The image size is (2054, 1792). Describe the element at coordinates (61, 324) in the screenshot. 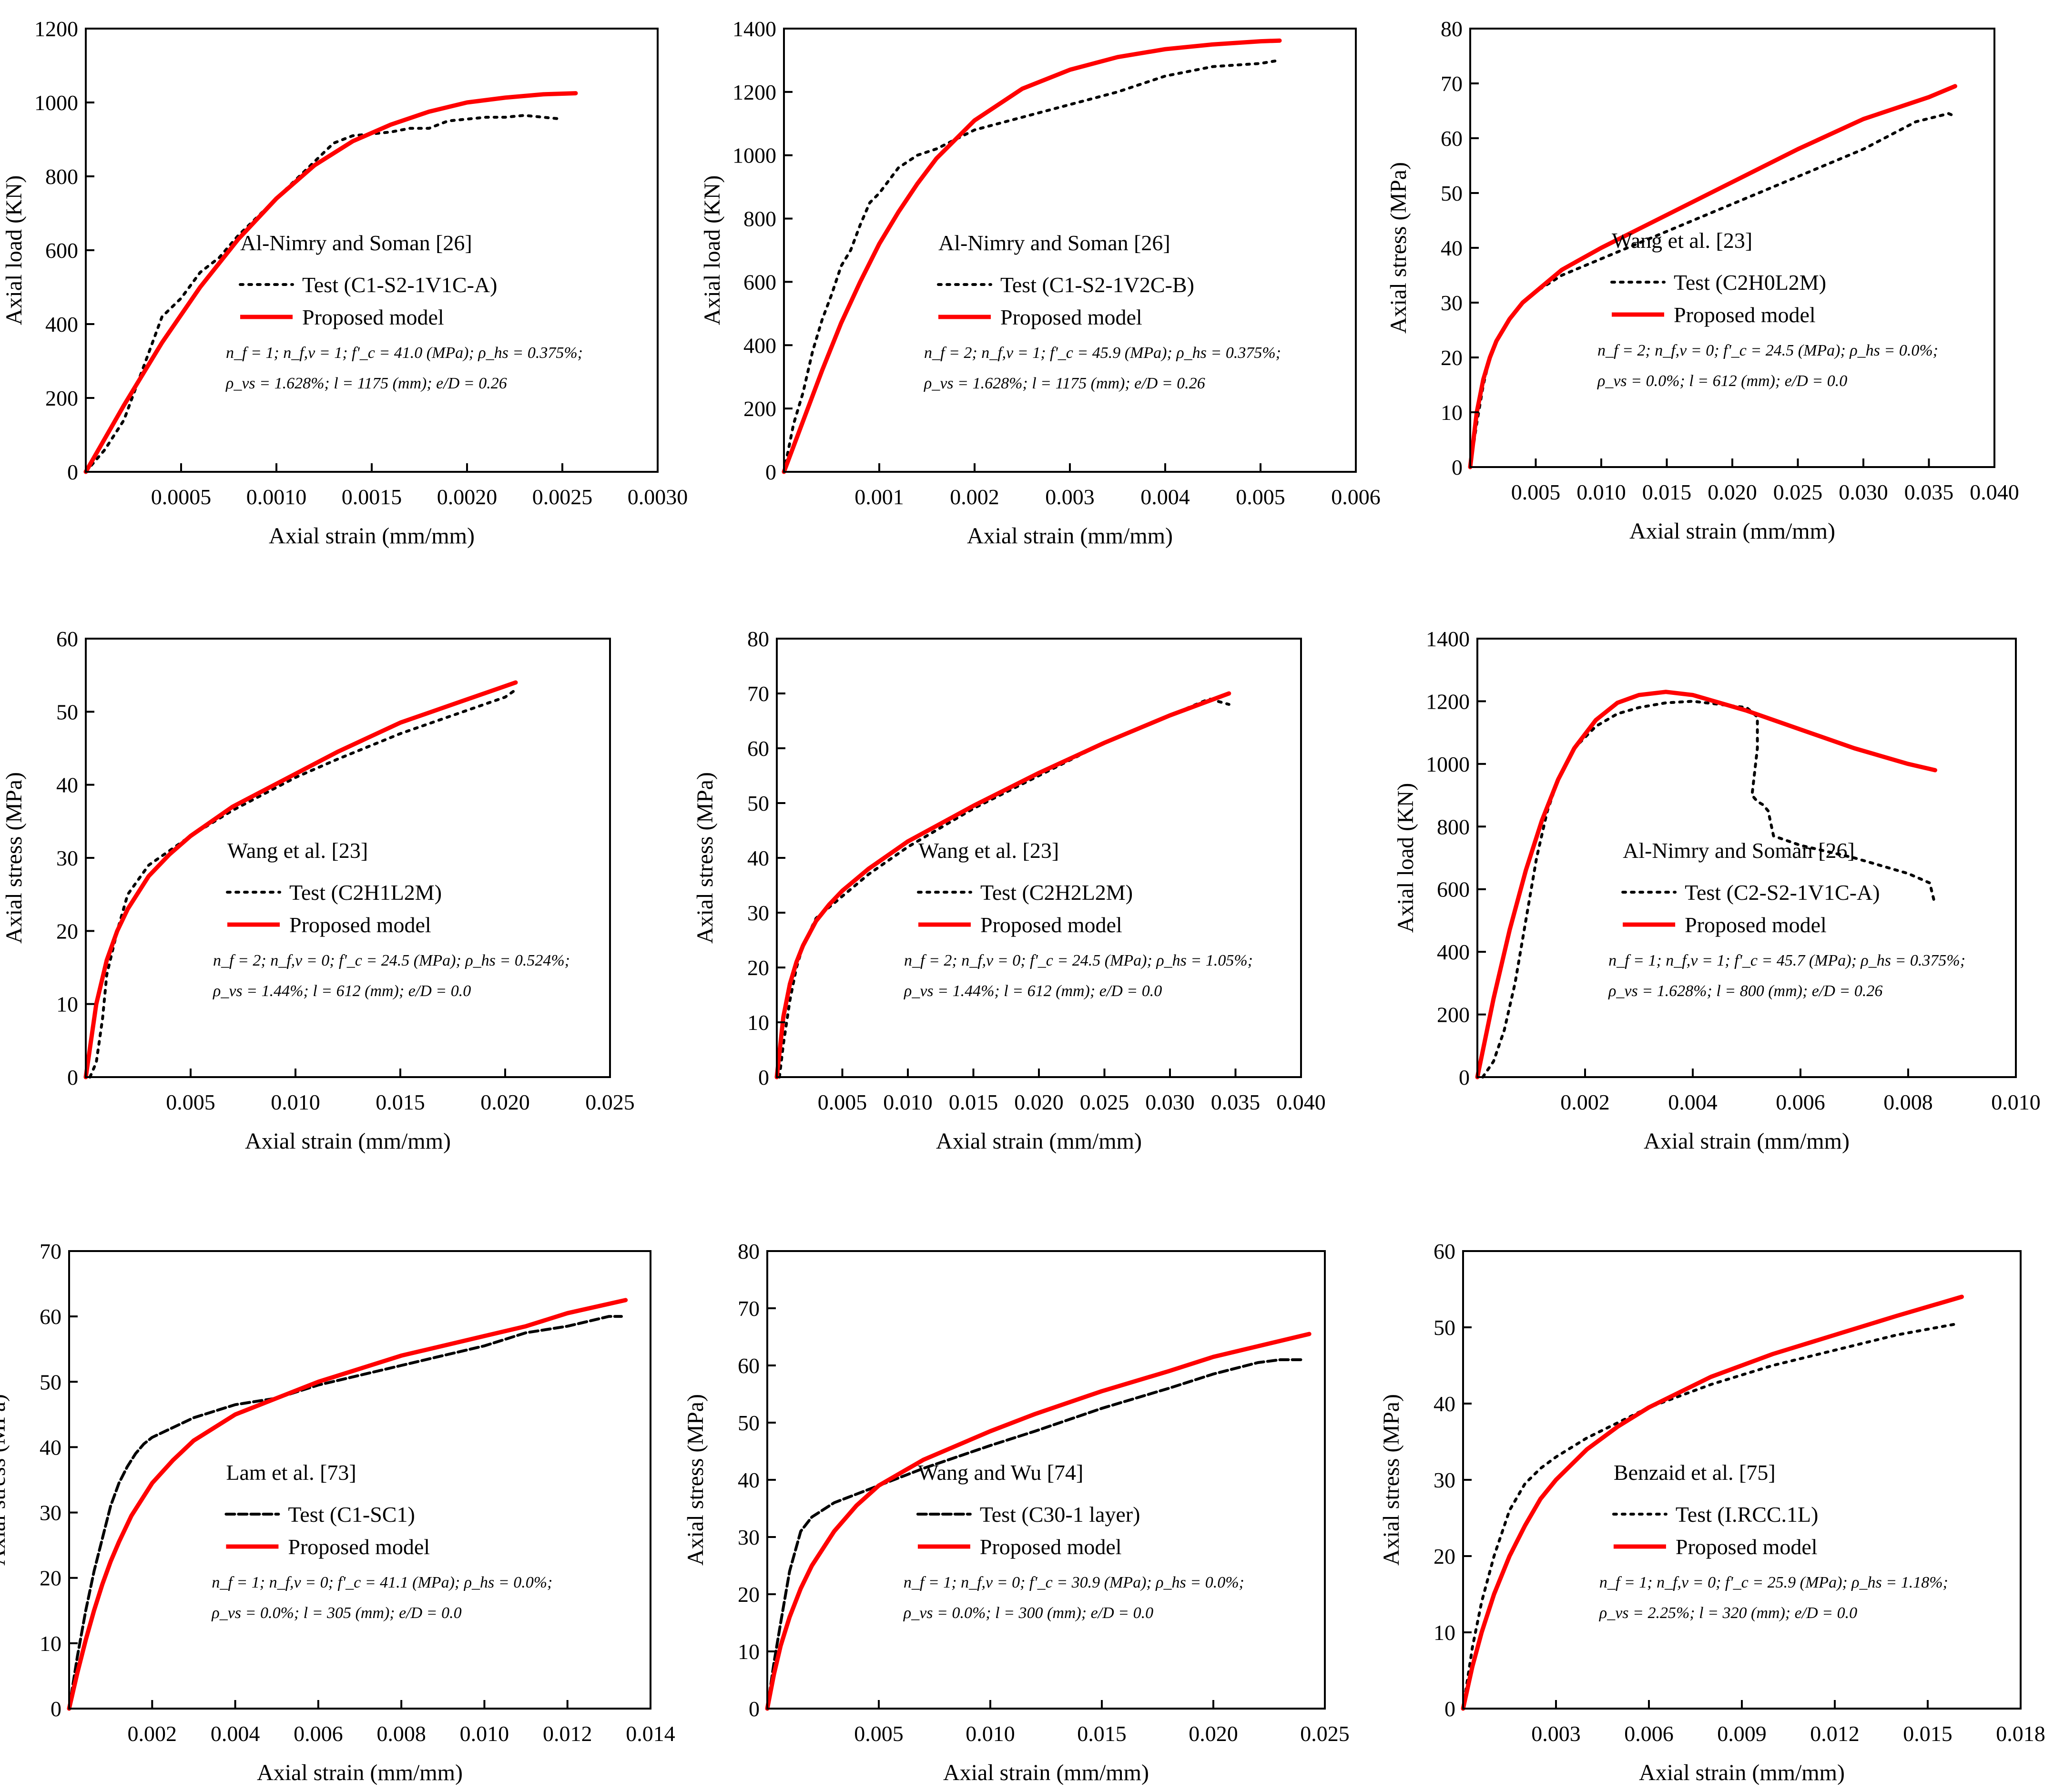

I see `y-tick-label: 400` at that location.